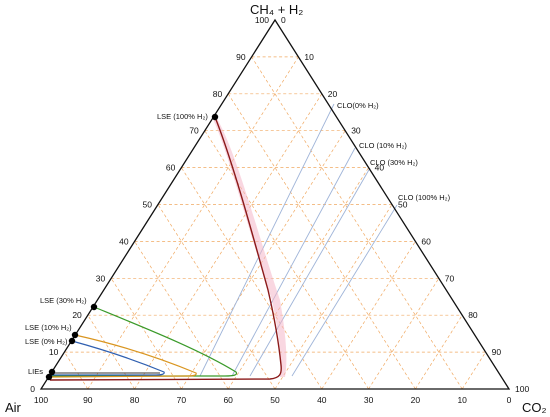 The width and height of the screenshot is (550, 417). Describe the element at coordinates (369, 400) in the screenshot. I see `bottom-tick-label: 30` at that location.